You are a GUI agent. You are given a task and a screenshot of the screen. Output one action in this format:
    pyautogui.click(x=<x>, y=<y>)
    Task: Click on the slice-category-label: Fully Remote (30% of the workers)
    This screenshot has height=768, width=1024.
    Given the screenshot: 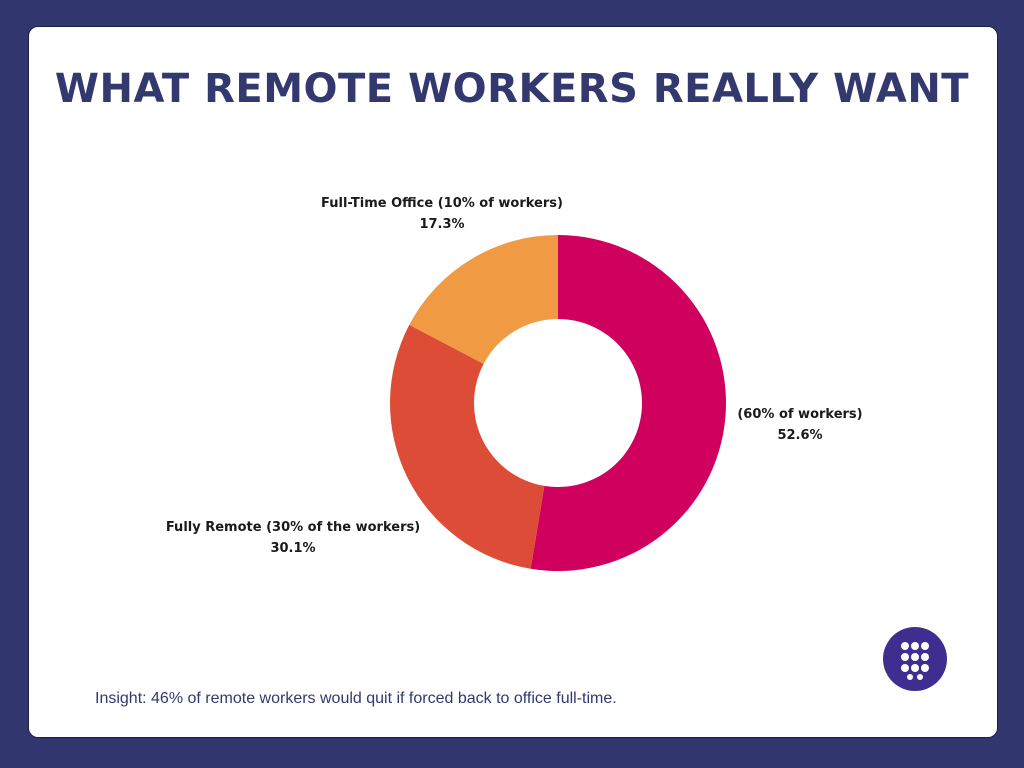 What is the action you would take?
    pyautogui.click(x=293, y=527)
    